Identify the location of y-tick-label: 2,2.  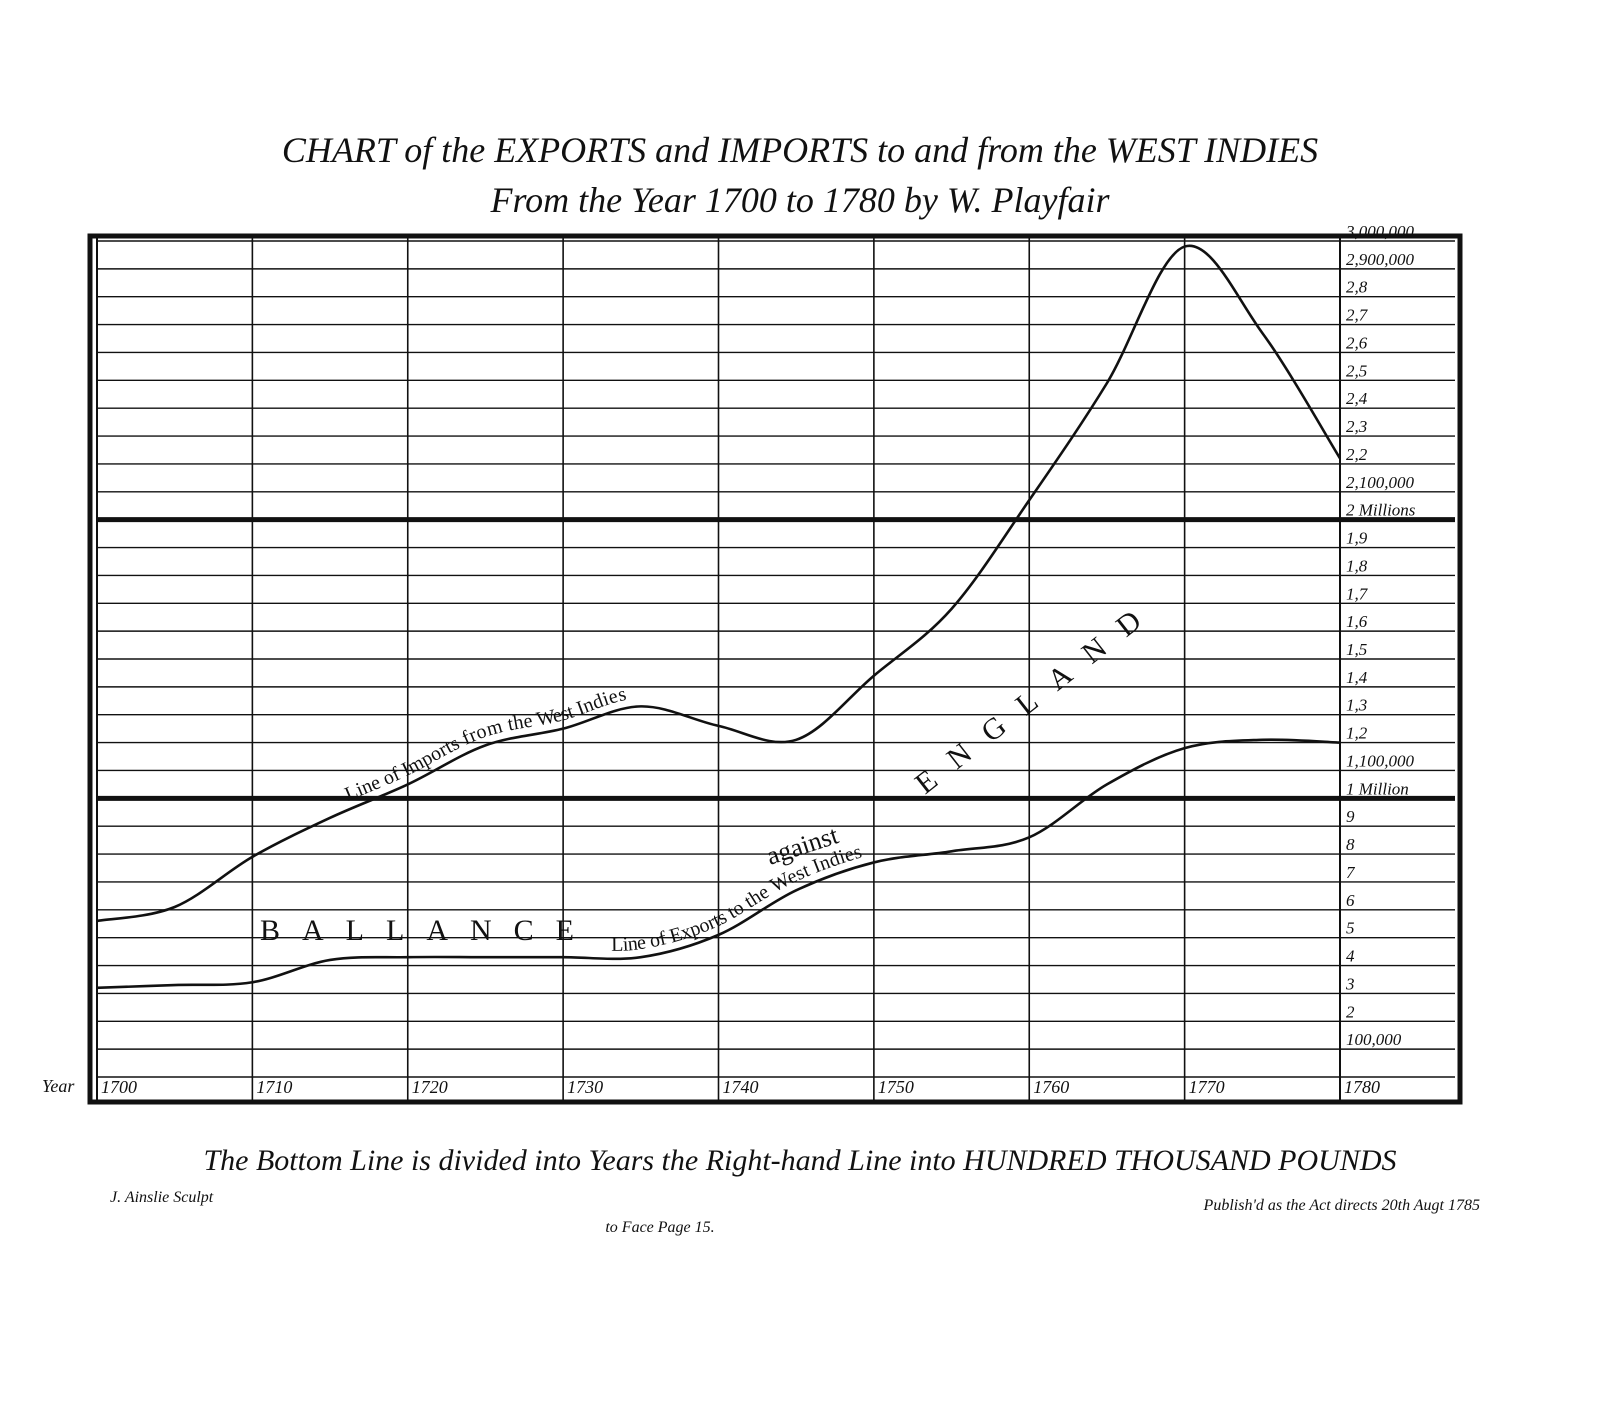
(1357, 454).